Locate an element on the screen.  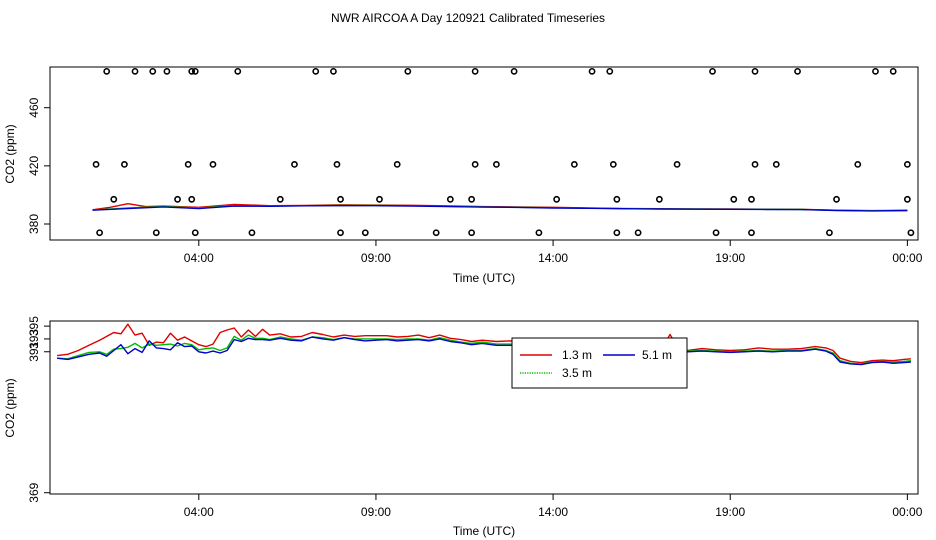
panel-1-series is located at coordinates (500, 207).